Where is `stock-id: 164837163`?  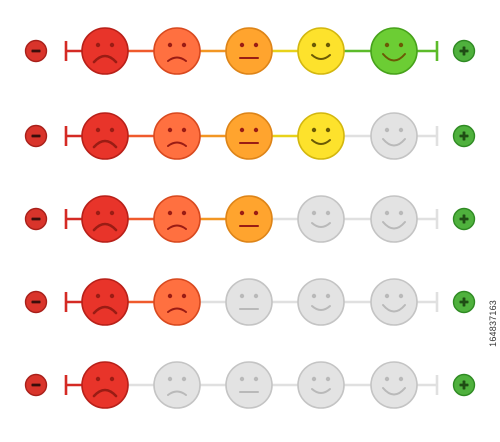
stock-id: 164837163 is located at coordinates (493, 323).